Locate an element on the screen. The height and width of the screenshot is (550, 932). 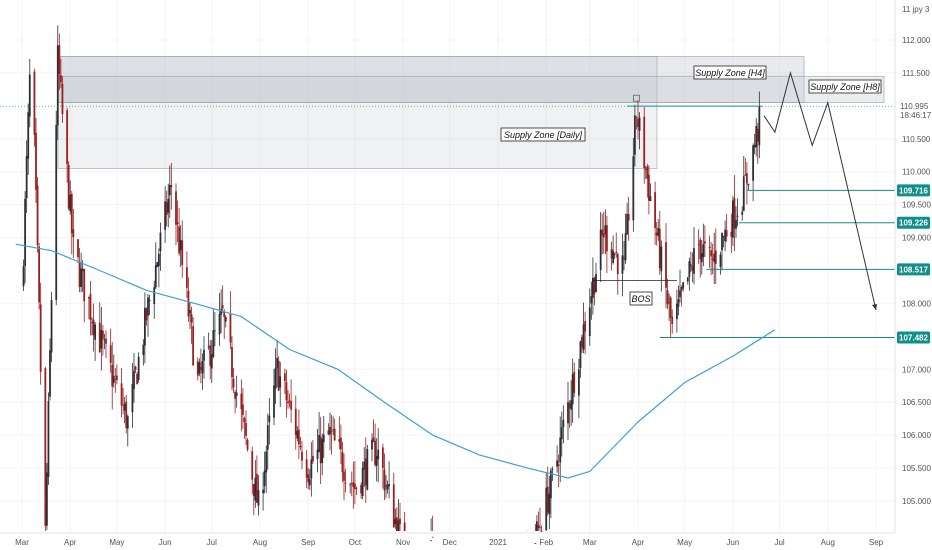
supply-zone is located at coordinates (431, 79).